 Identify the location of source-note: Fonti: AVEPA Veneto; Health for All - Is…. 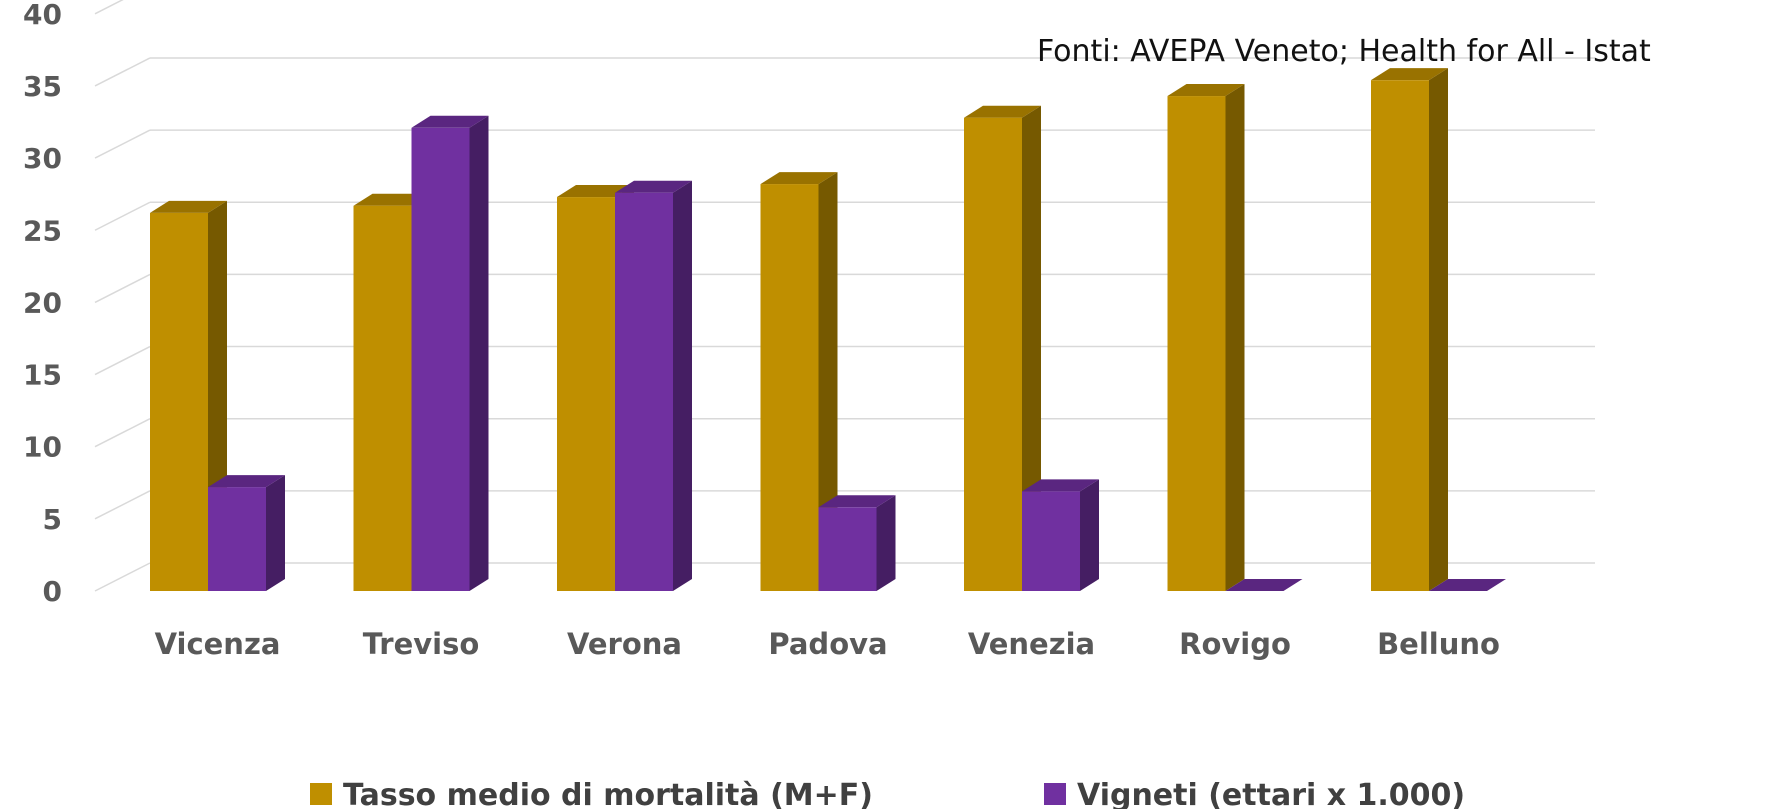
(1344, 51).